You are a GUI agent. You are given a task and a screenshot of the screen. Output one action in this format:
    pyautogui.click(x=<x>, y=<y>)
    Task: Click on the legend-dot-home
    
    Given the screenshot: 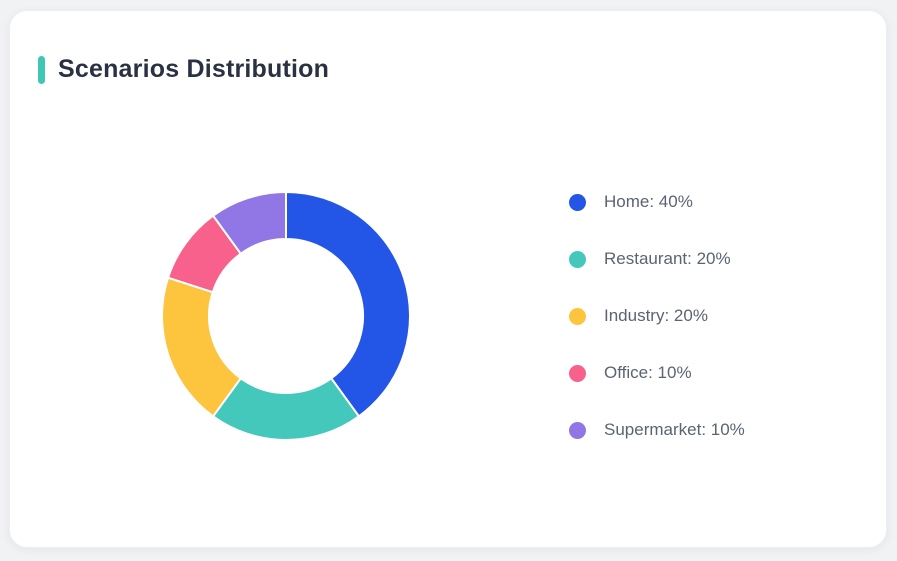 What is the action you would take?
    pyautogui.click(x=577, y=202)
    